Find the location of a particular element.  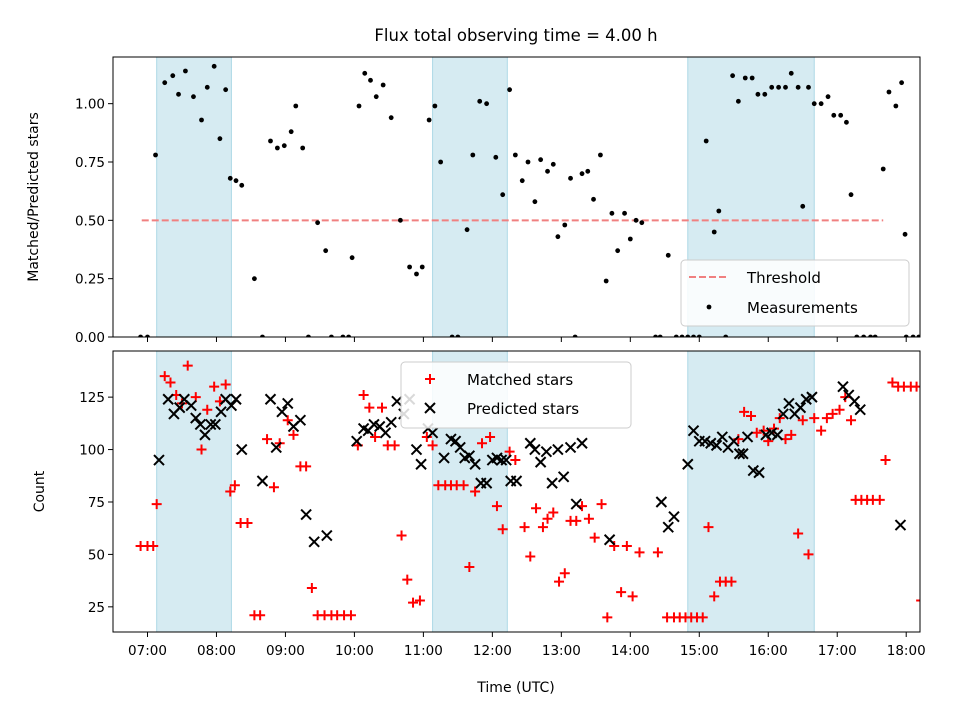

x-tick-label: 16:00 is located at coordinates (768, 651).